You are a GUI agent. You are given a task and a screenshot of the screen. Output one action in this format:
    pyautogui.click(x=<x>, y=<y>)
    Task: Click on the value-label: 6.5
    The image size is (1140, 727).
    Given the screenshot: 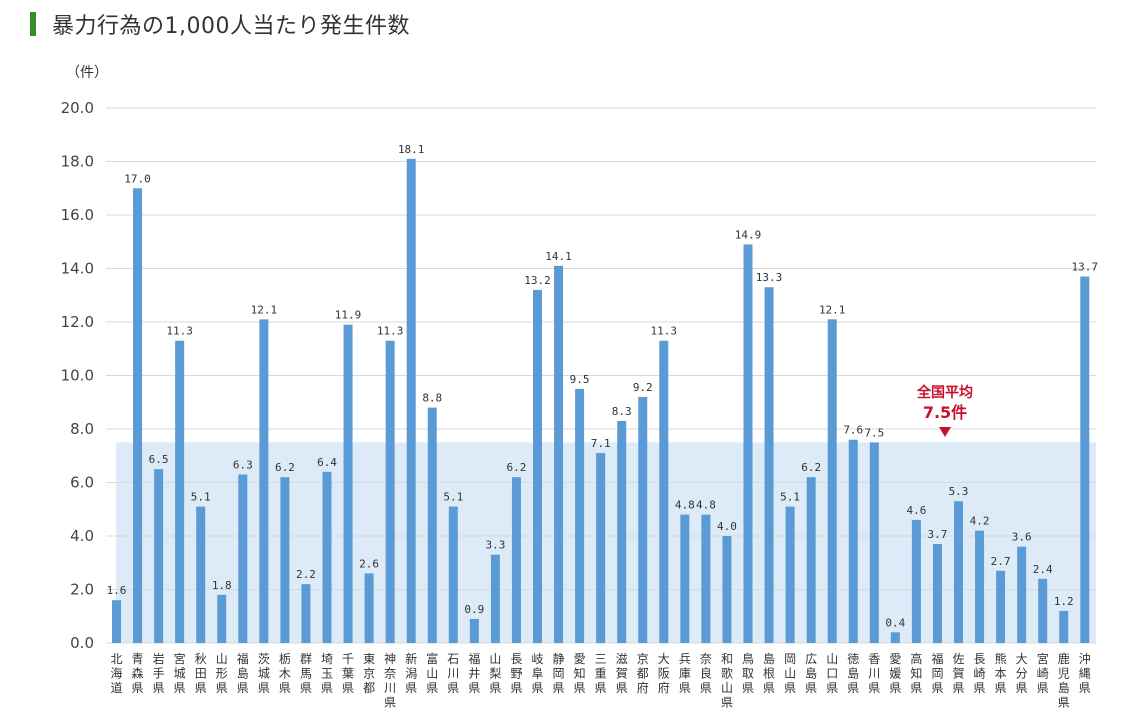 What is the action you would take?
    pyautogui.click(x=159, y=459)
    